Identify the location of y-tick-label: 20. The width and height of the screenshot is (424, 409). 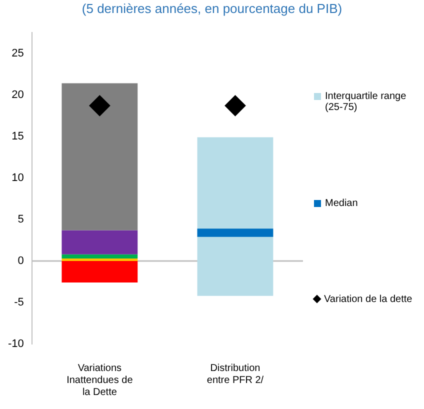
(18, 94).